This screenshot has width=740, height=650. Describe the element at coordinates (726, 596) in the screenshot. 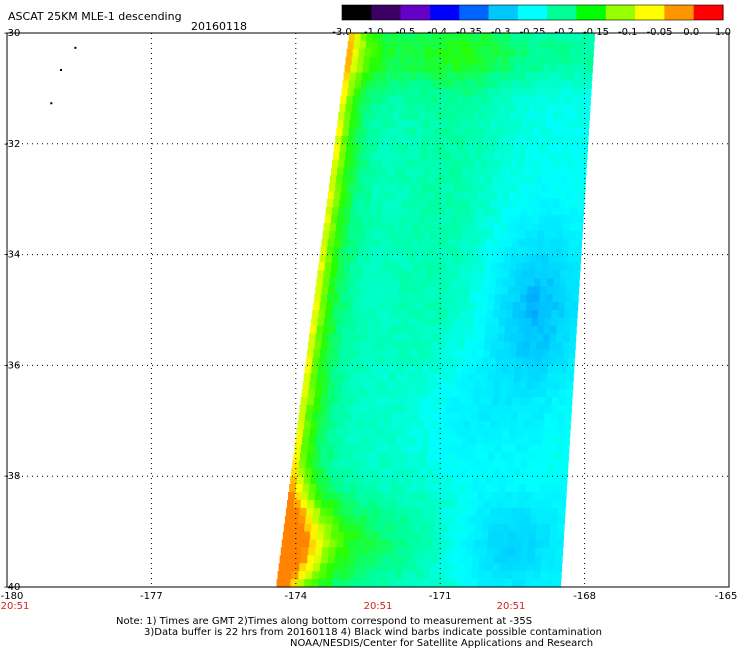

I see `lon-label: -165` at that location.